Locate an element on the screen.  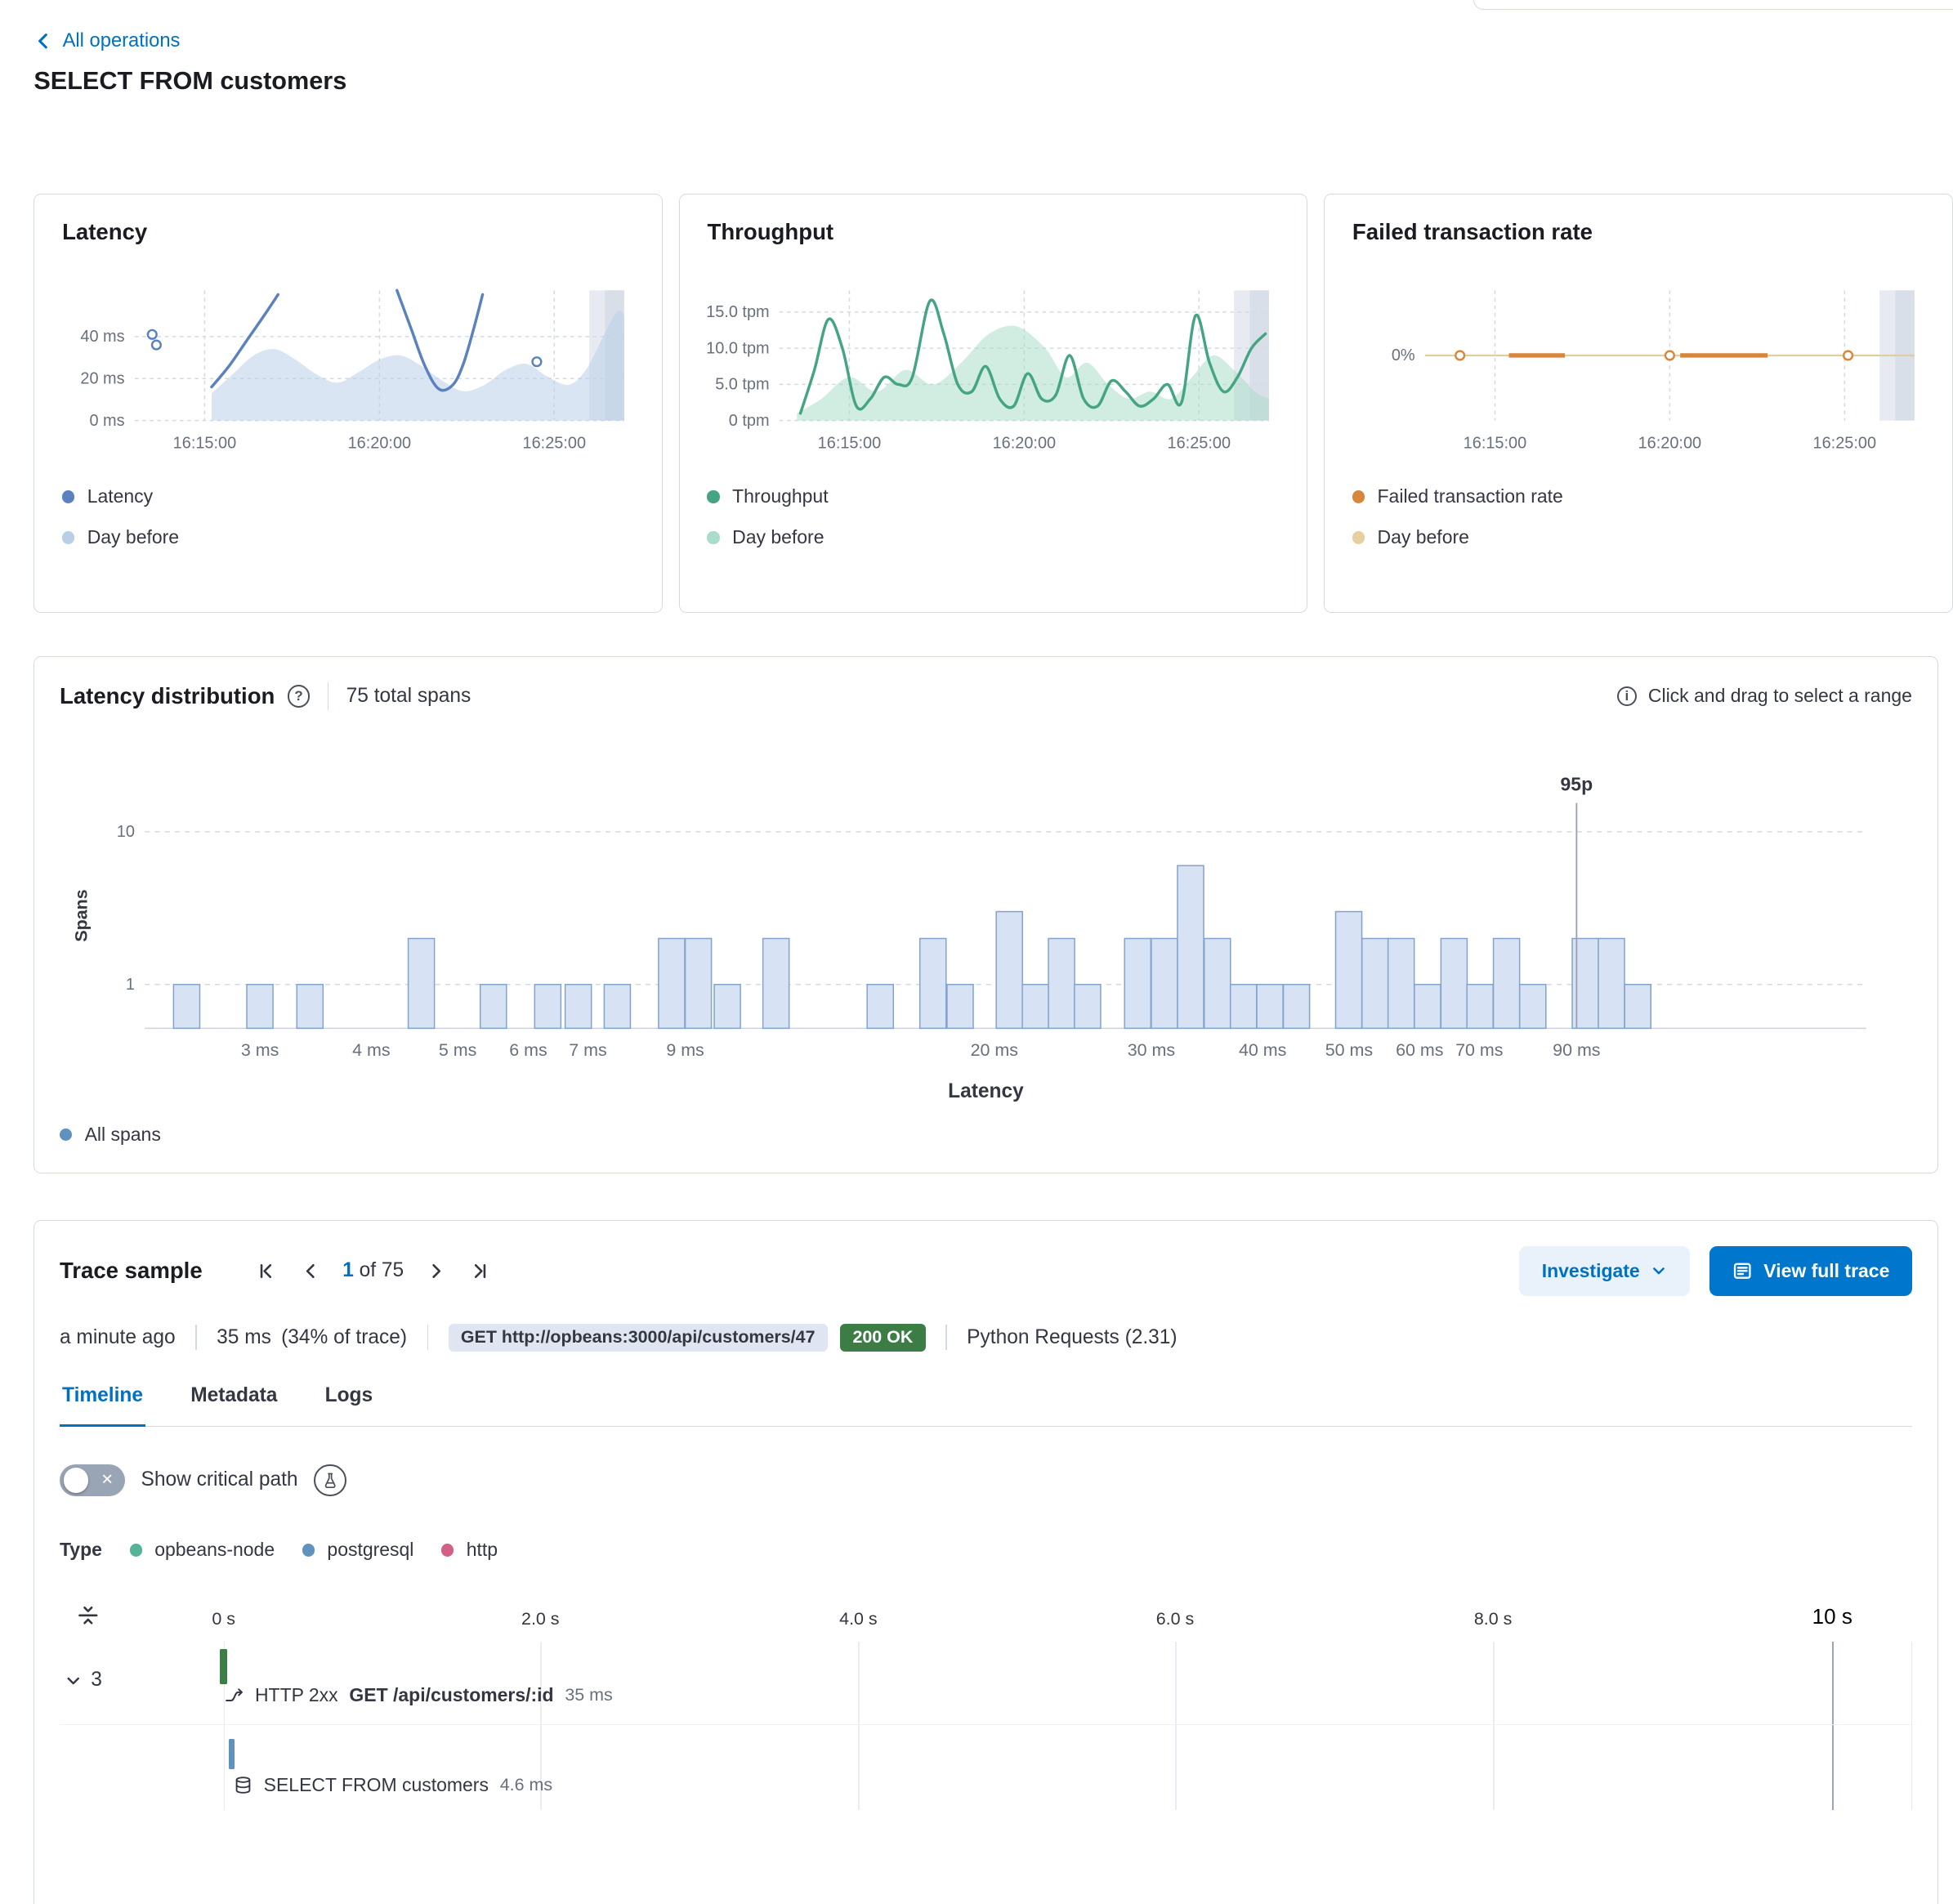
time-tick-label: 10 s is located at coordinates (1832, 1616).